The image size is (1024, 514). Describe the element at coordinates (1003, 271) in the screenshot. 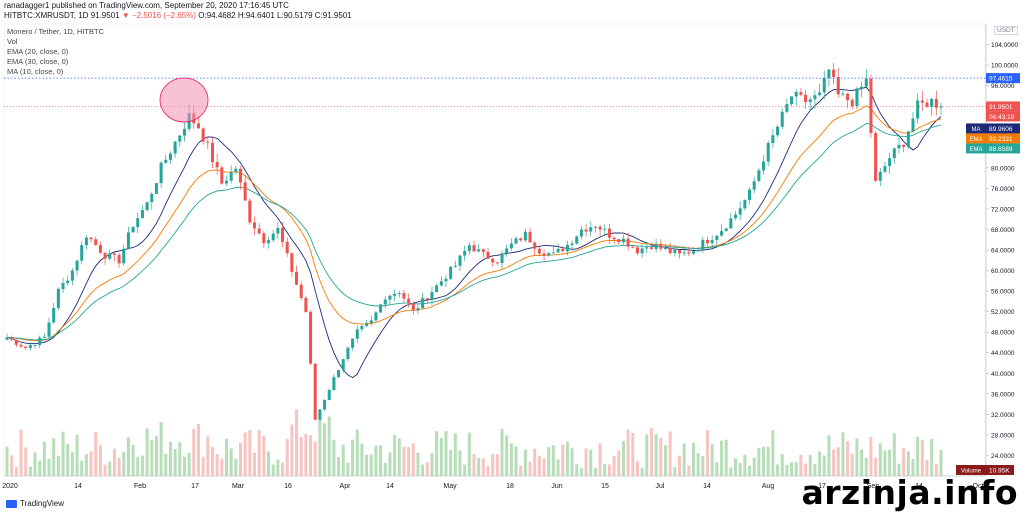

I see `y-tick-label: 60.0000` at that location.